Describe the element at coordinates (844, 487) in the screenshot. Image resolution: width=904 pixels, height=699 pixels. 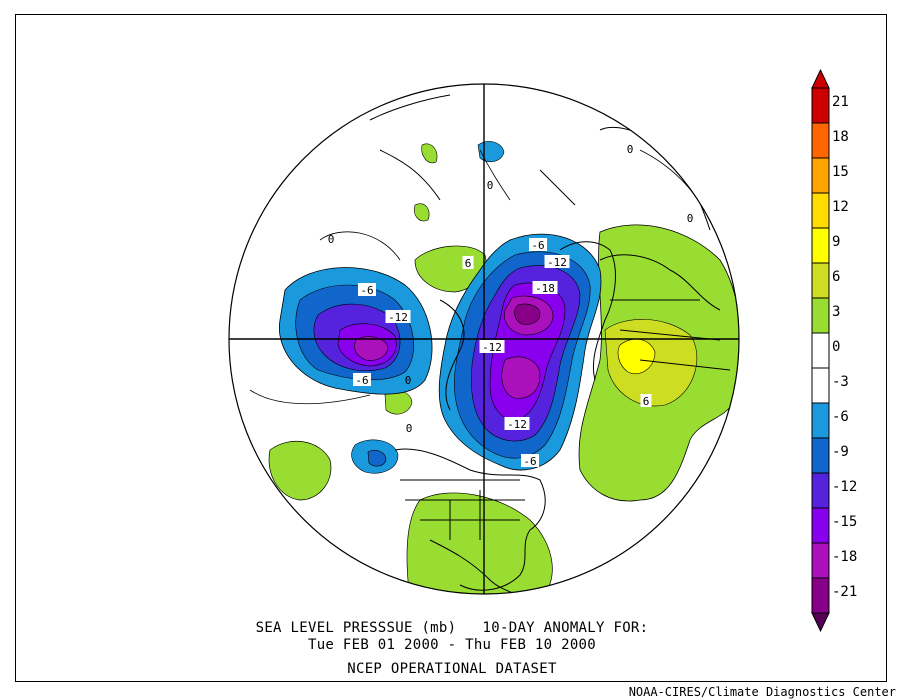
I see `colorbar-tick-label: -12` at that location.